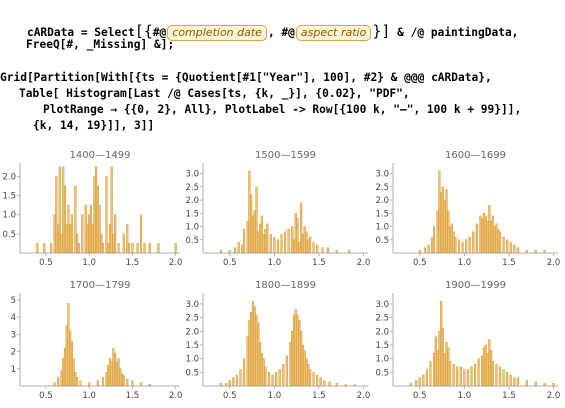 The height and width of the screenshot is (408, 565). I want to click on panel-title: 1800—1899, so click(285, 285).